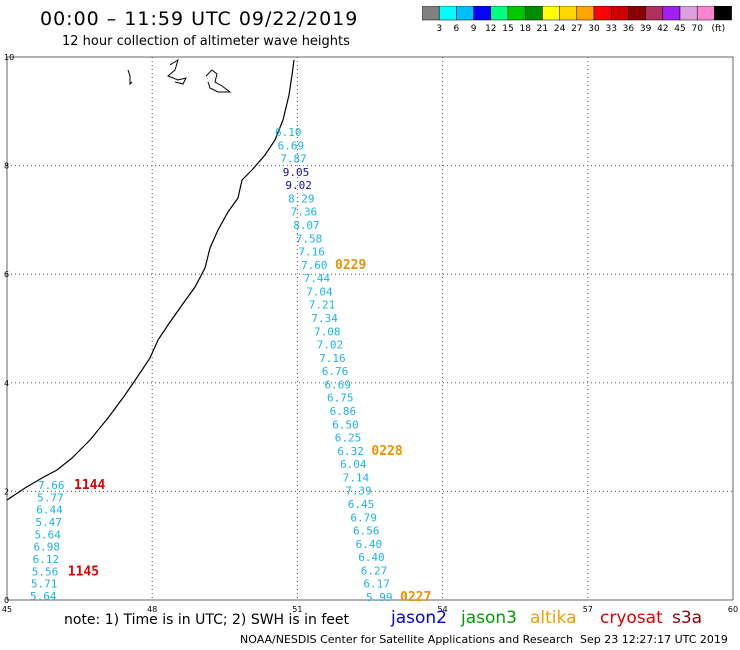 Image resolution: width=740 pixels, height=650 pixels. What do you see at coordinates (350, 265) in the screenshot?
I see `pass-time-label: 0229` at bounding box center [350, 265].